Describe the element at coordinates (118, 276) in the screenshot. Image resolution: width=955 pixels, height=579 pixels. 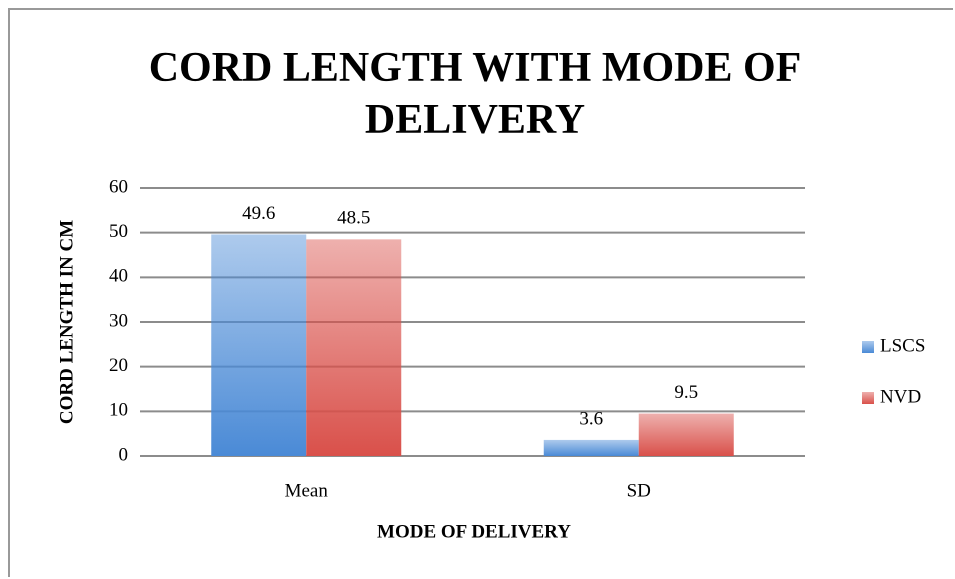
I see `y-tick-label: 40` at that location.